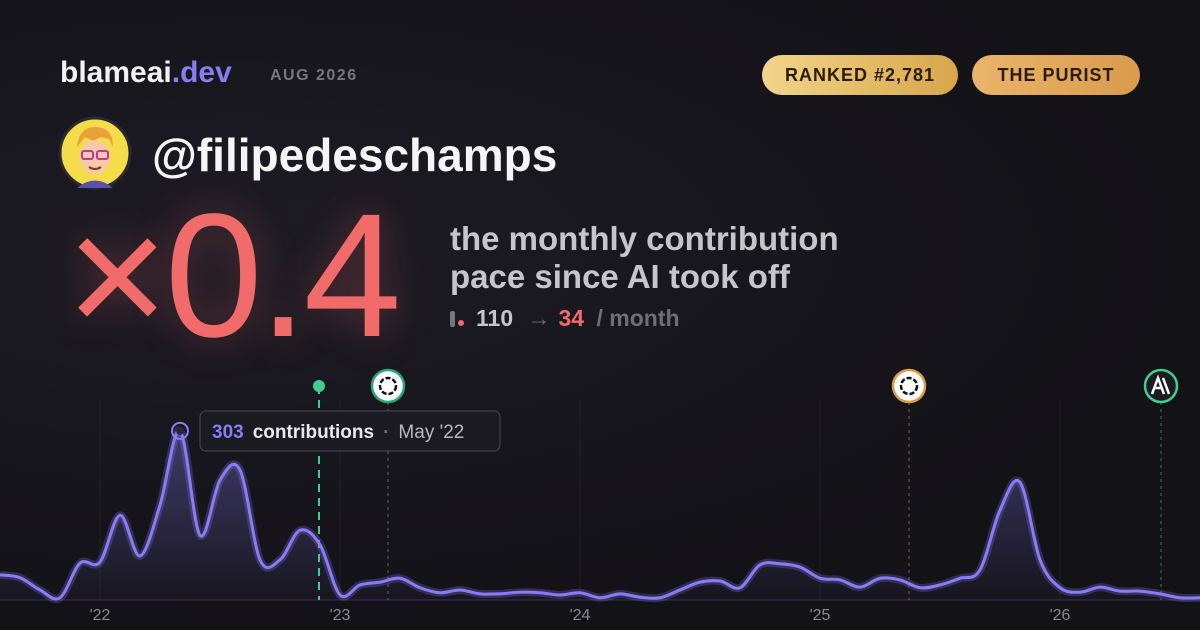  I want to click on x-tick-label: '26, so click(1060, 615).